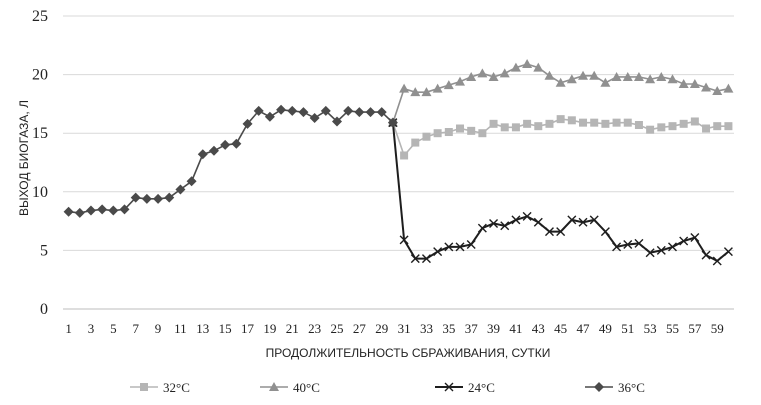  I want to click on legend-item: 32°C, so click(160, 387).